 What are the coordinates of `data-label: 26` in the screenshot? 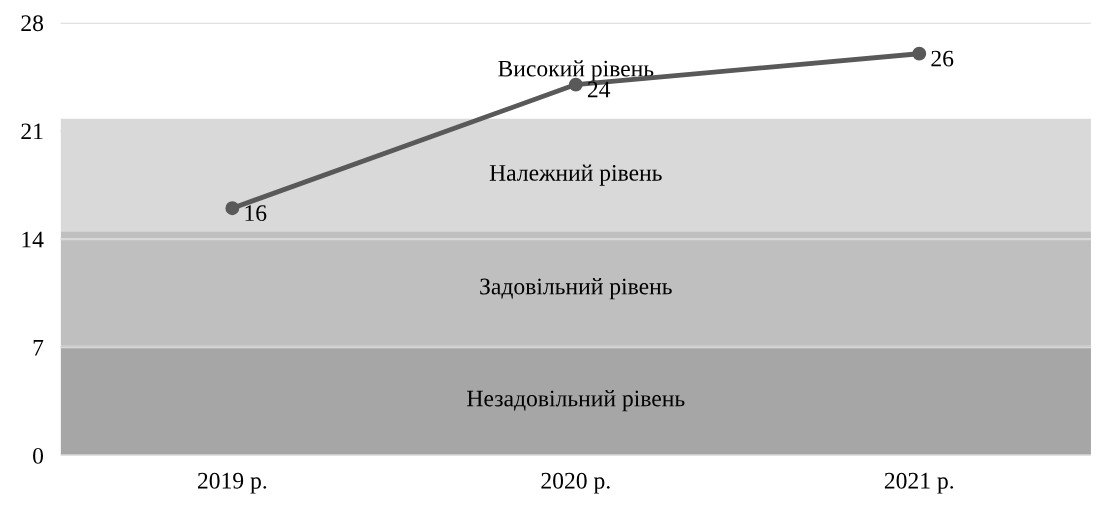 It's located at (942, 58).